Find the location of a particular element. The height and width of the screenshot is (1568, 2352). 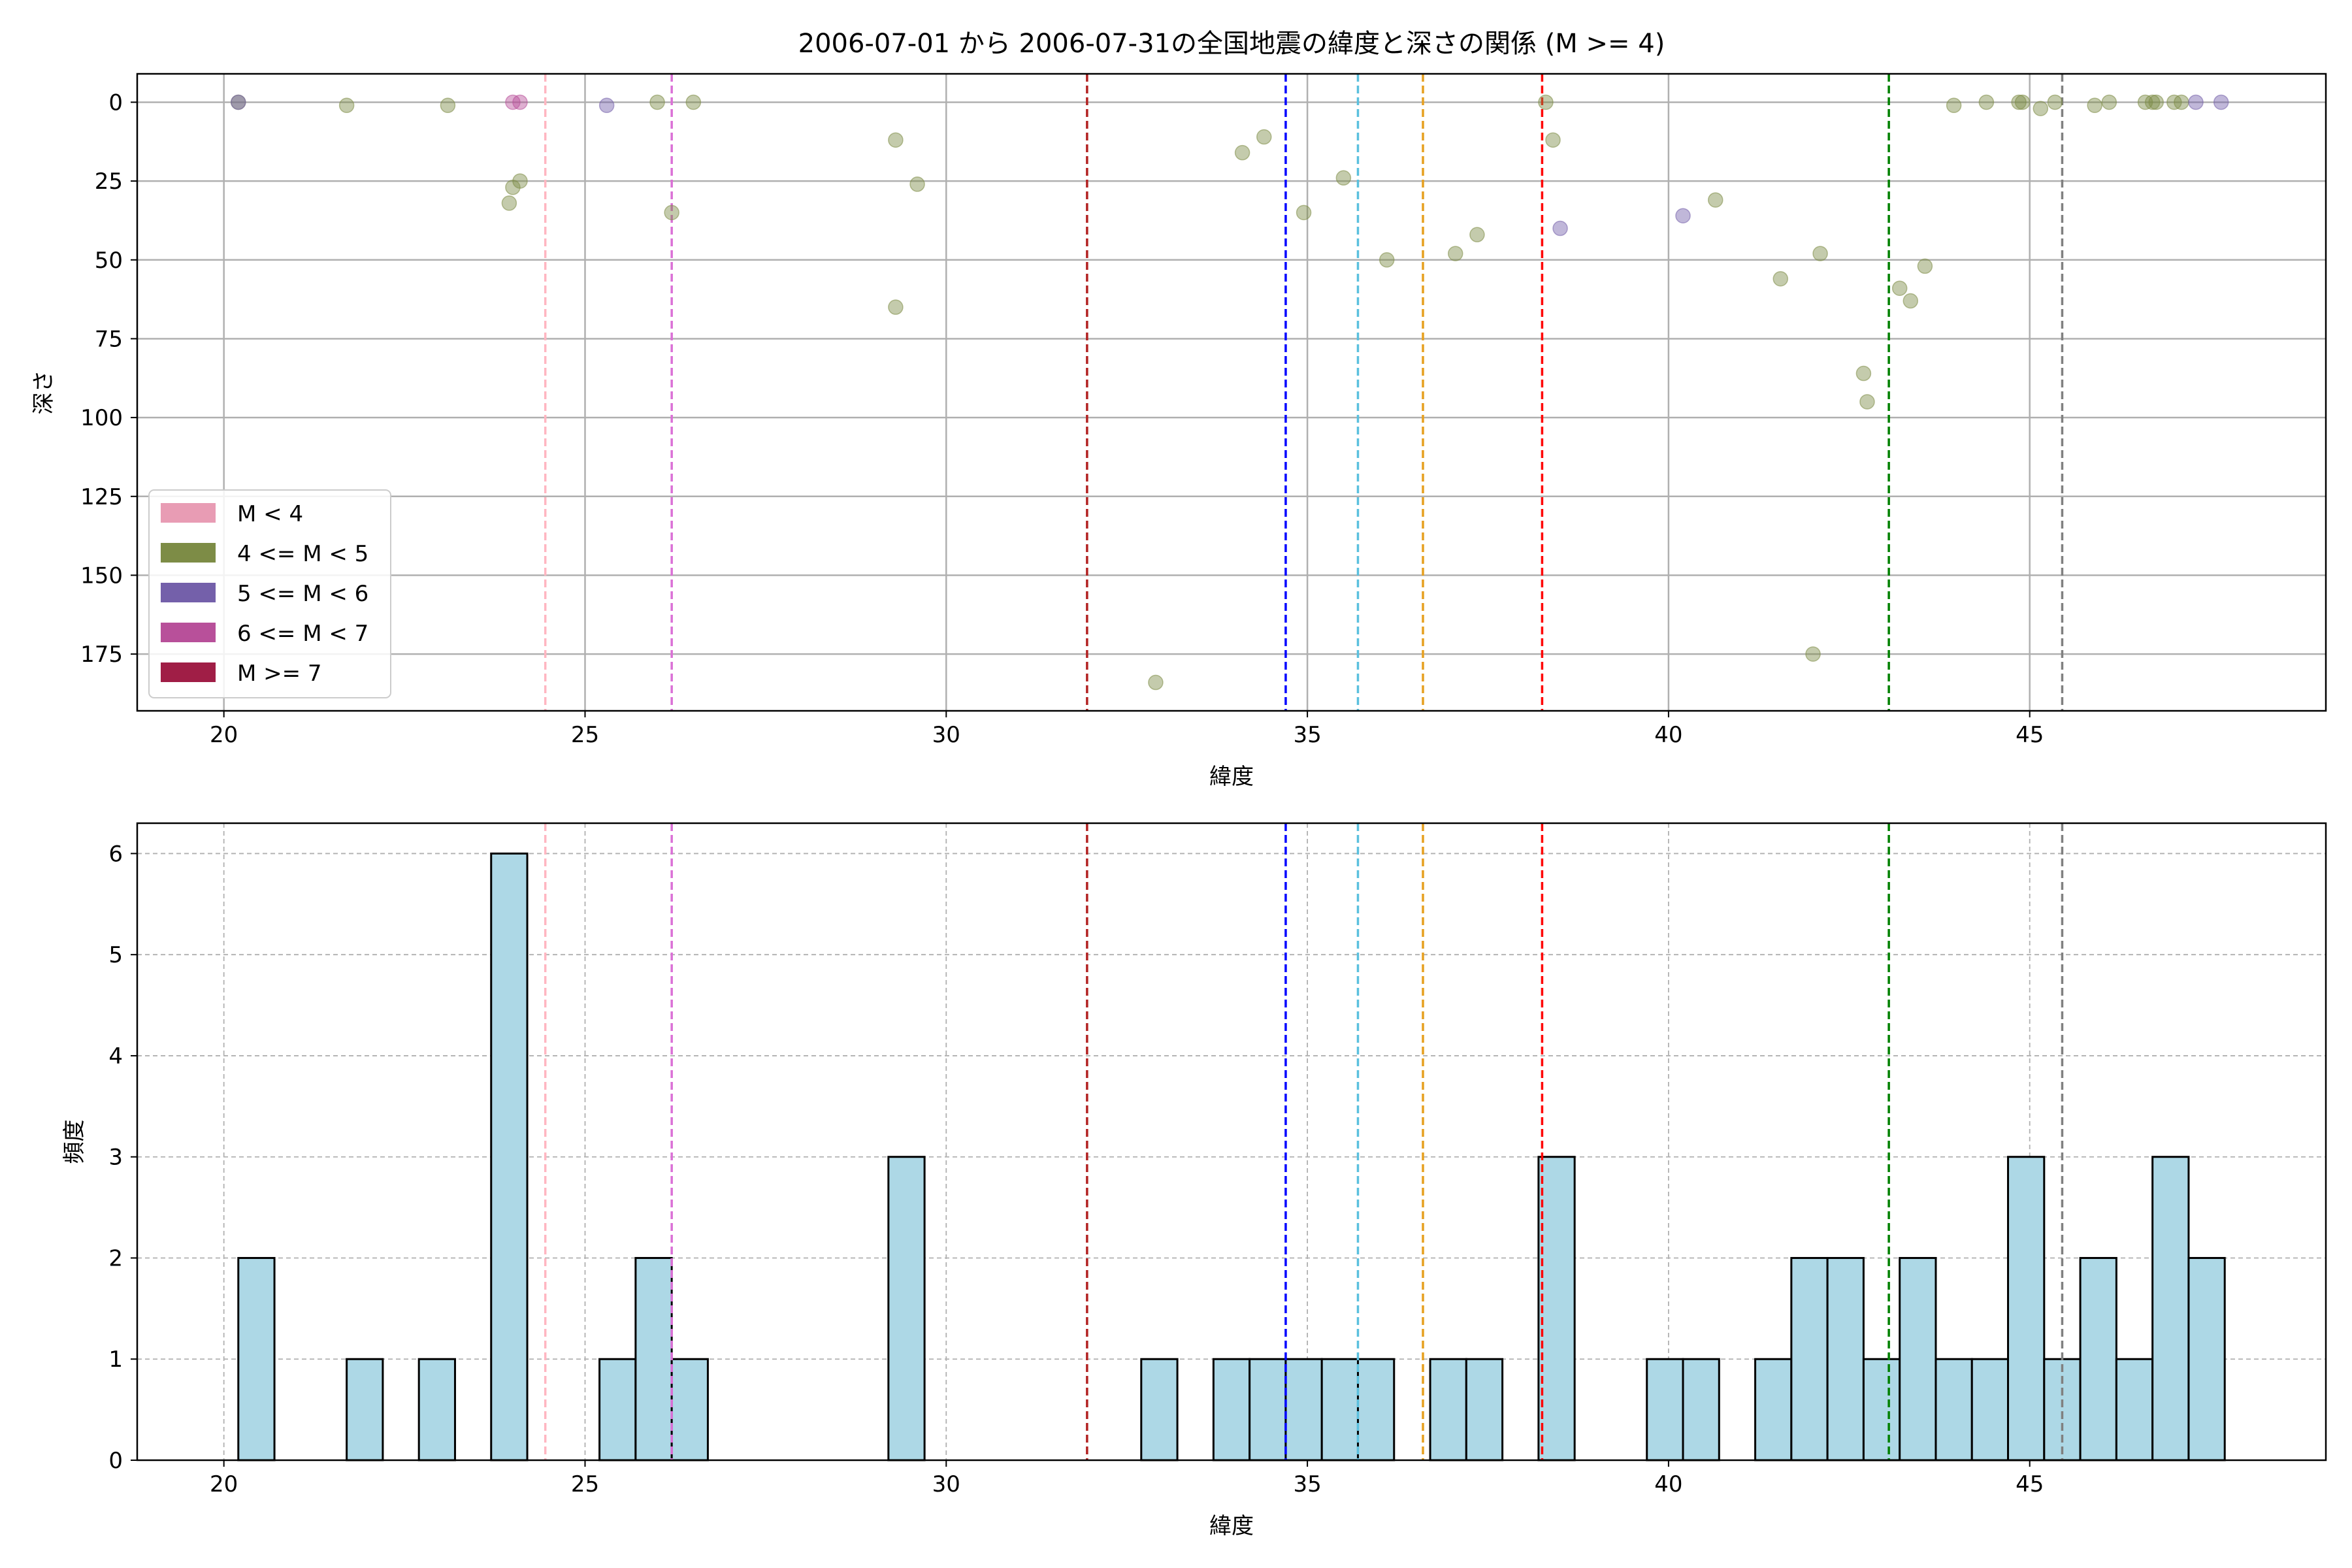

legend-label: 5 <= M < 6 is located at coordinates (302, 594).